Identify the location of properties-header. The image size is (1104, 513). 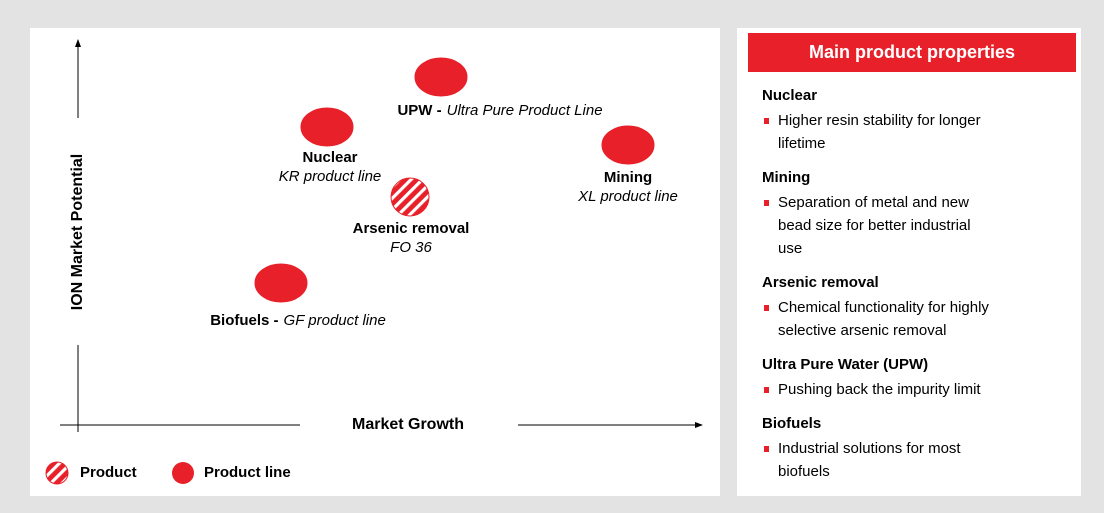
(912, 52).